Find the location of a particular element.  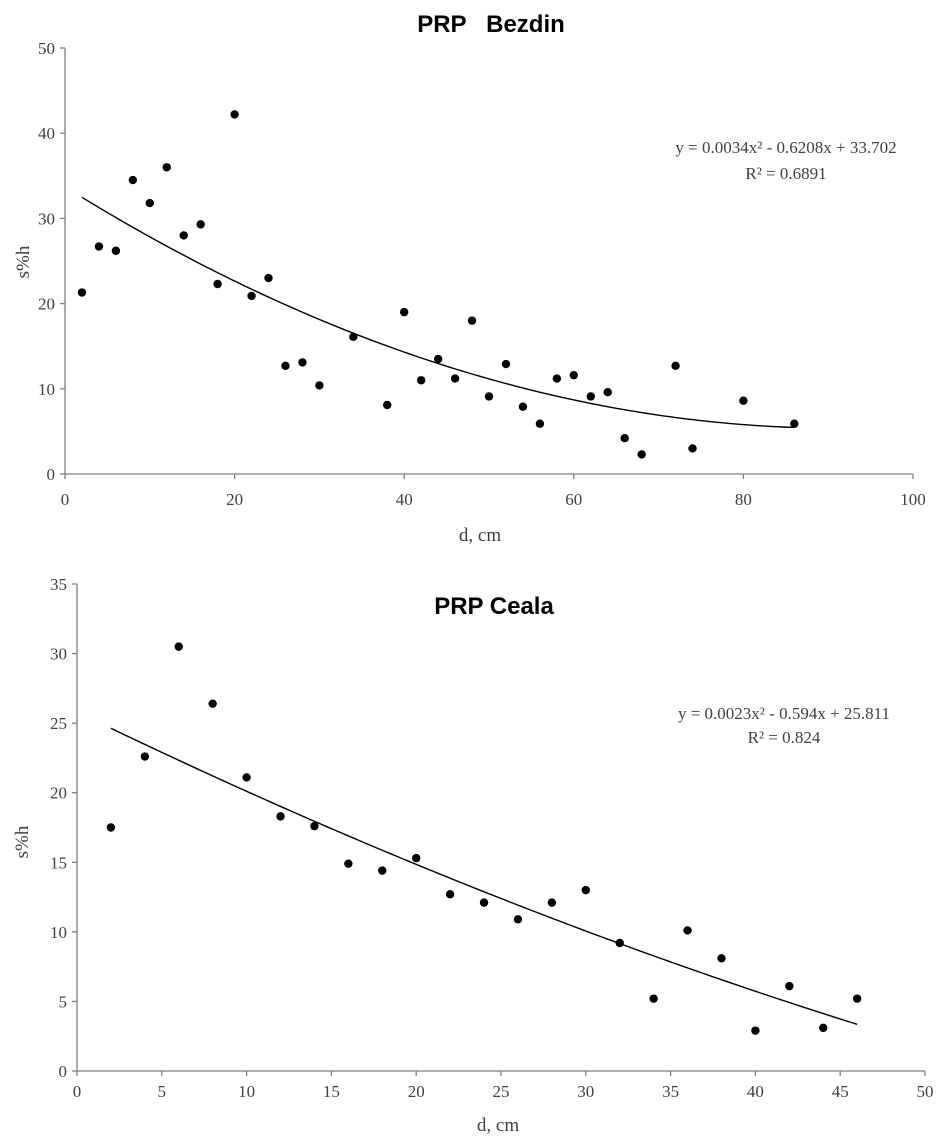

y-tick-label: 50 is located at coordinates (46, 48).